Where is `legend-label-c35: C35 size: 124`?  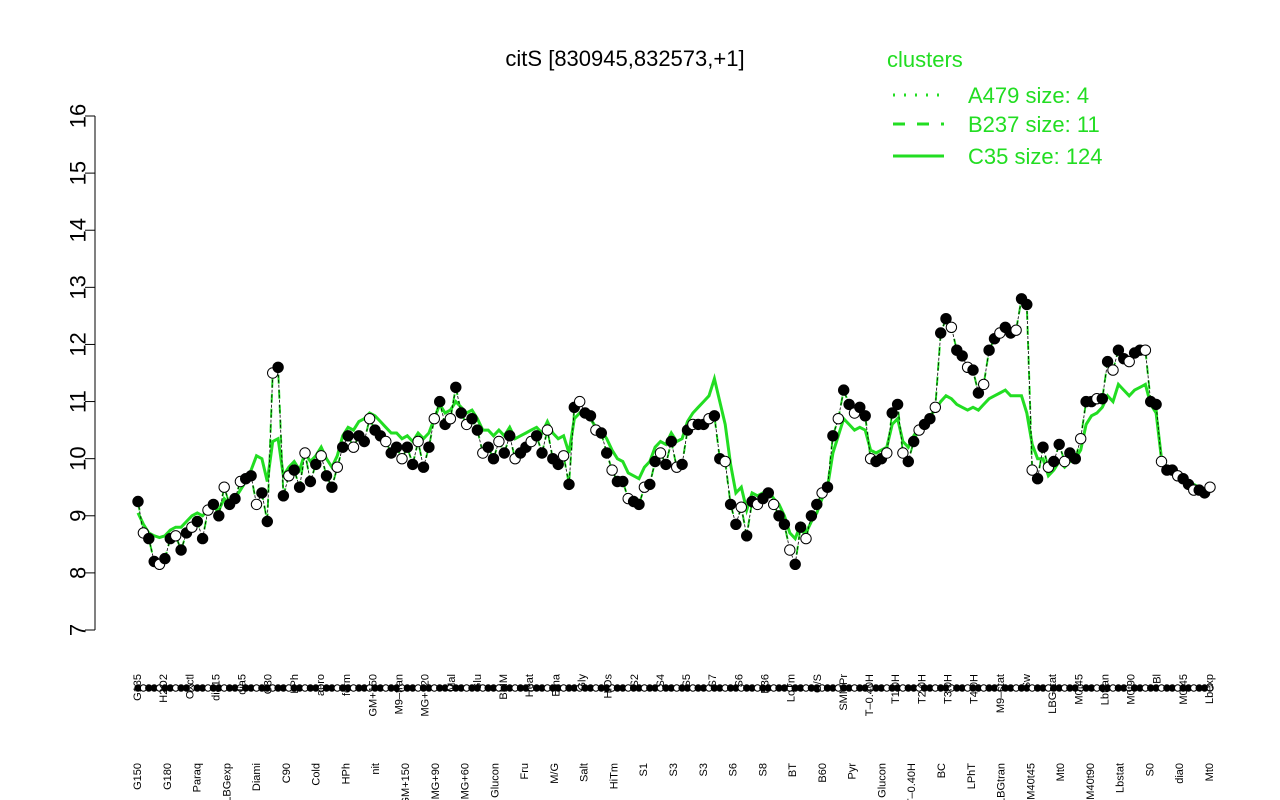 legend-label-c35: C35 size: 124 is located at coordinates (1035, 156).